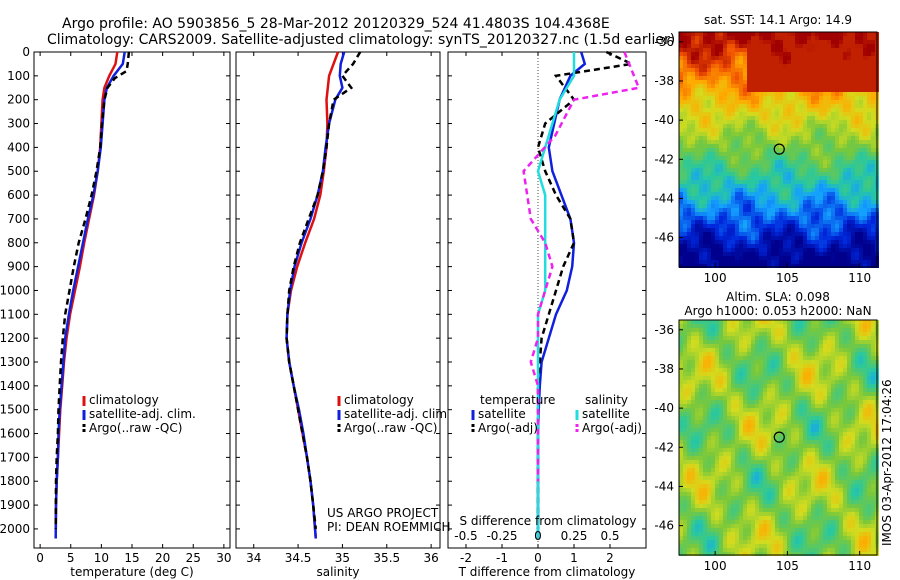 Image resolution: width=900 pixels, height=580 pixels. I want to click on x-axis-label: temperature (deg C), so click(131, 572).